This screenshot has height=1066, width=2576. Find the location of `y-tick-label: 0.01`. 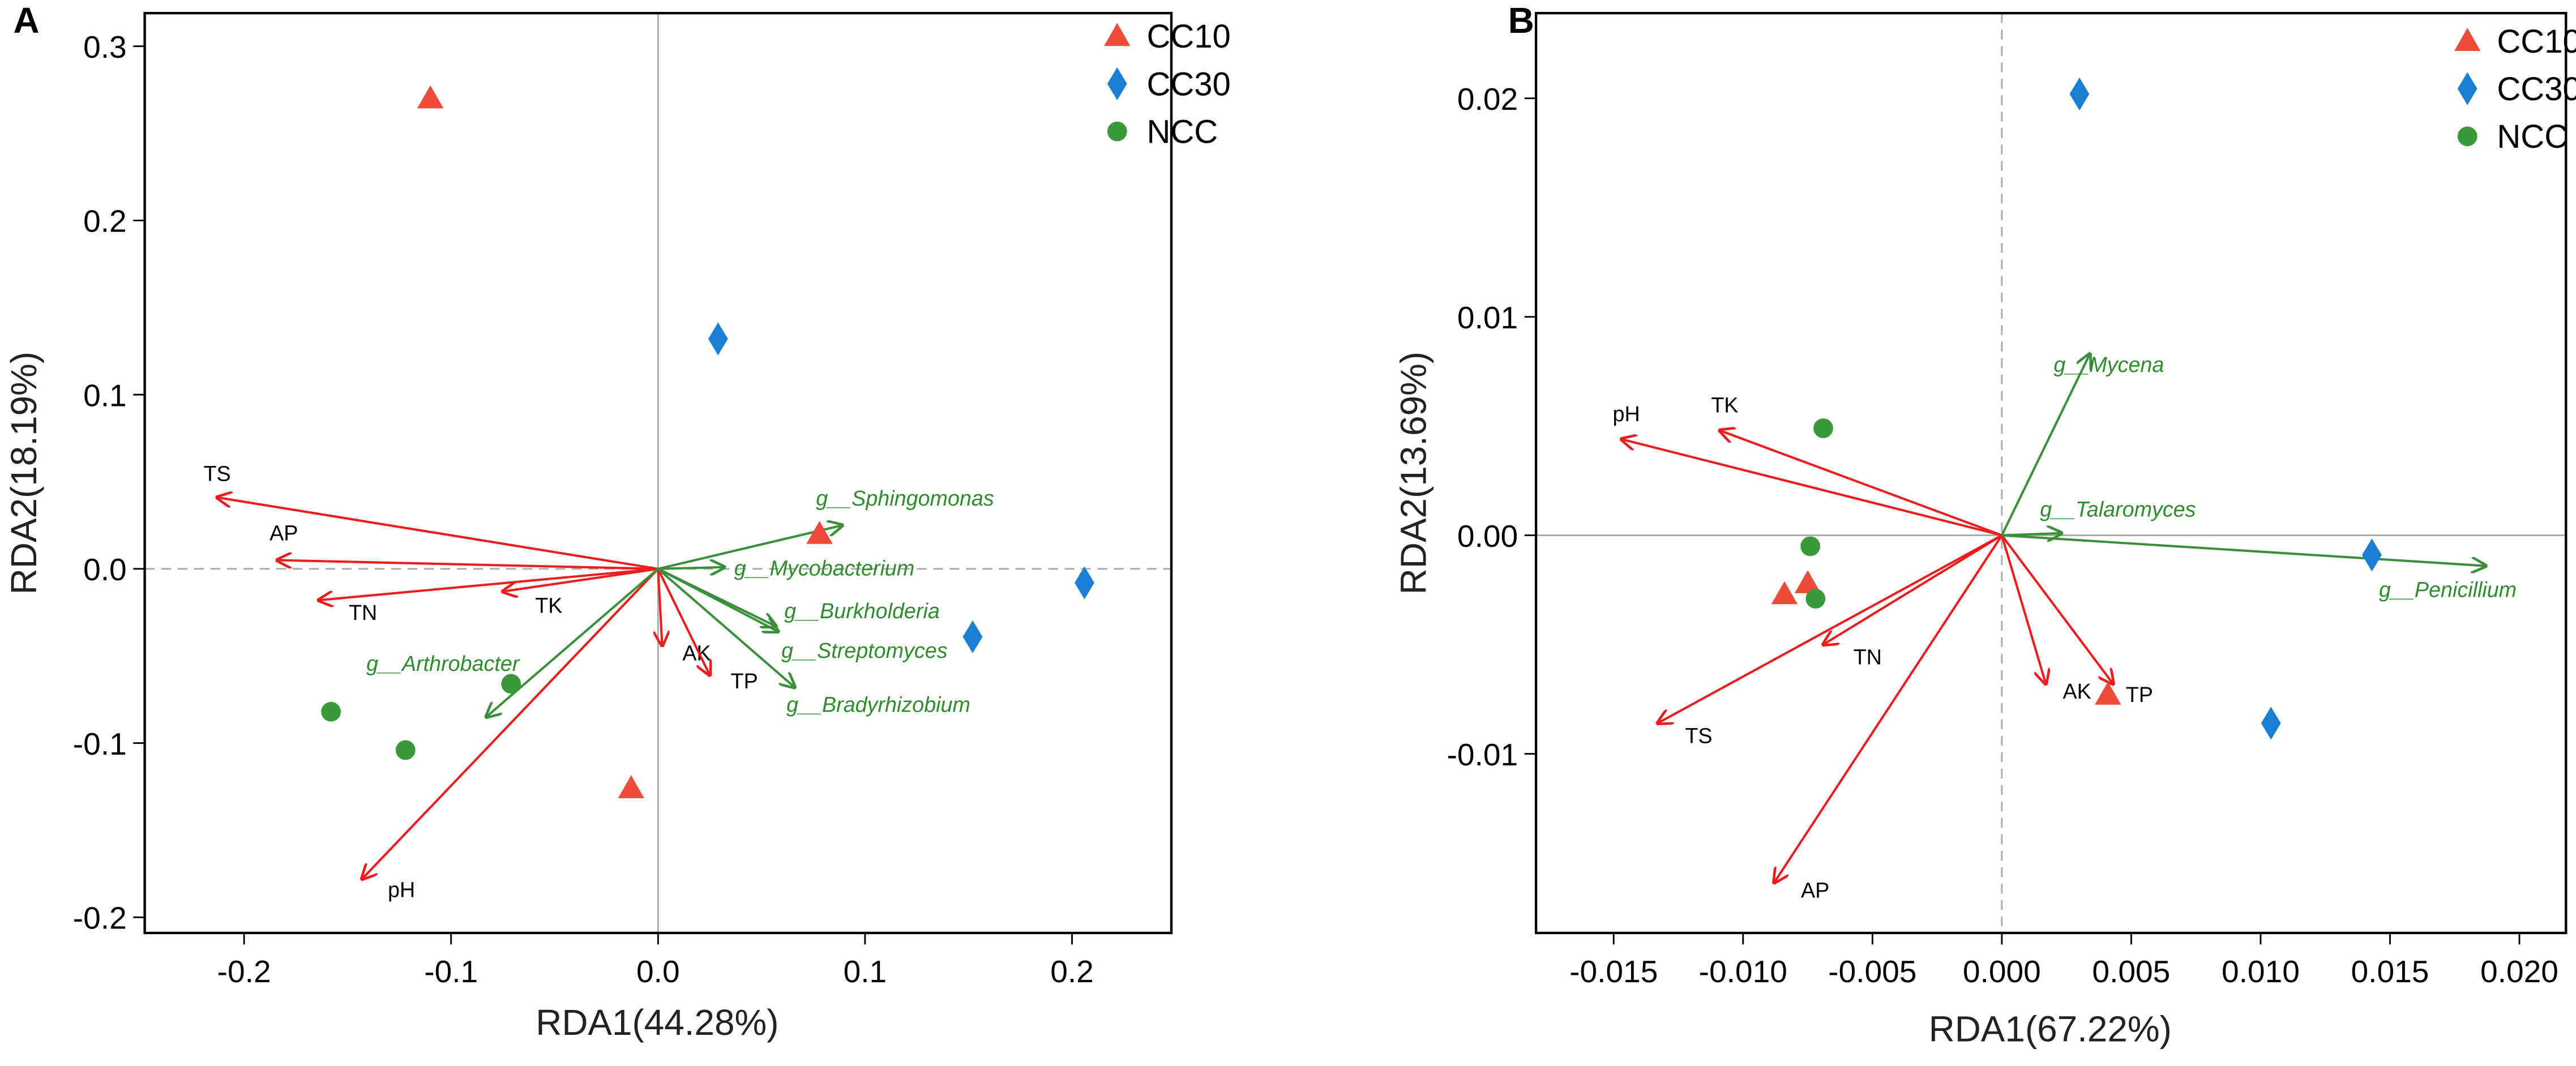

y-tick-label: 0.01 is located at coordinates (1487, 317).